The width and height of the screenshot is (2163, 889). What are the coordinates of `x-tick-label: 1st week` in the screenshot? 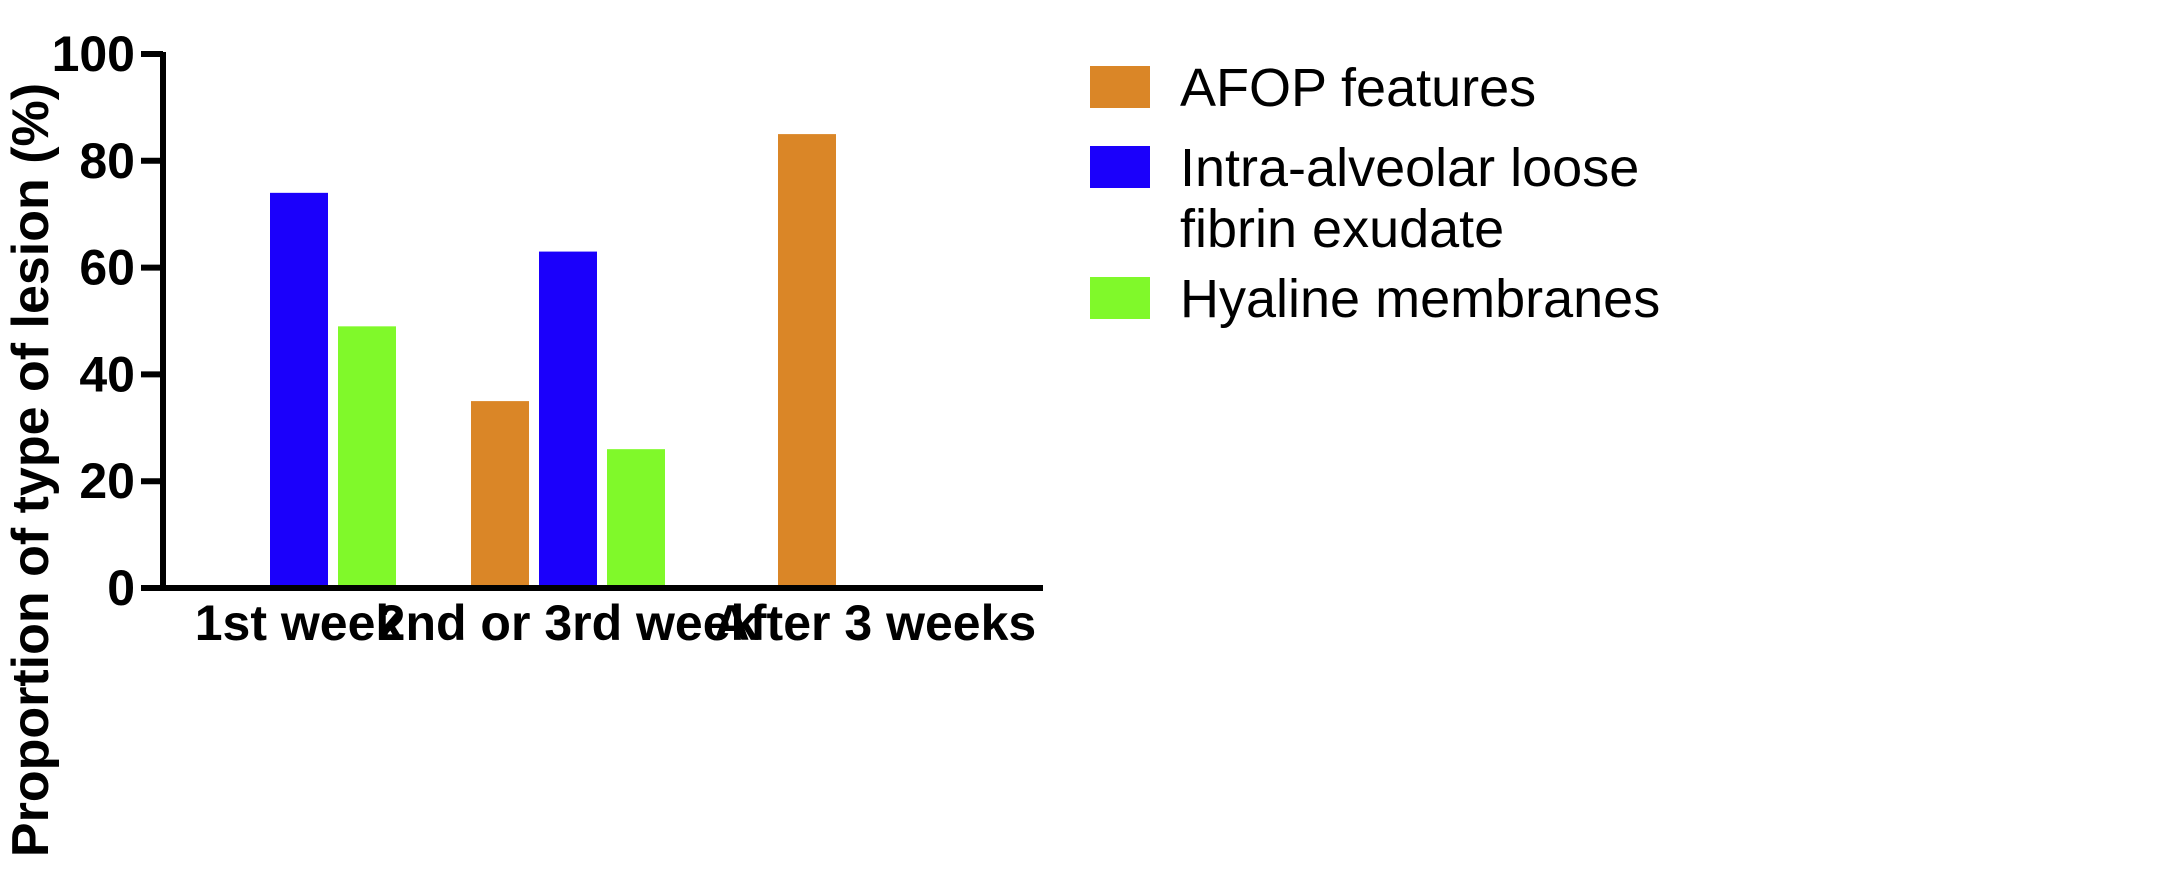 It's located at (299, 623).